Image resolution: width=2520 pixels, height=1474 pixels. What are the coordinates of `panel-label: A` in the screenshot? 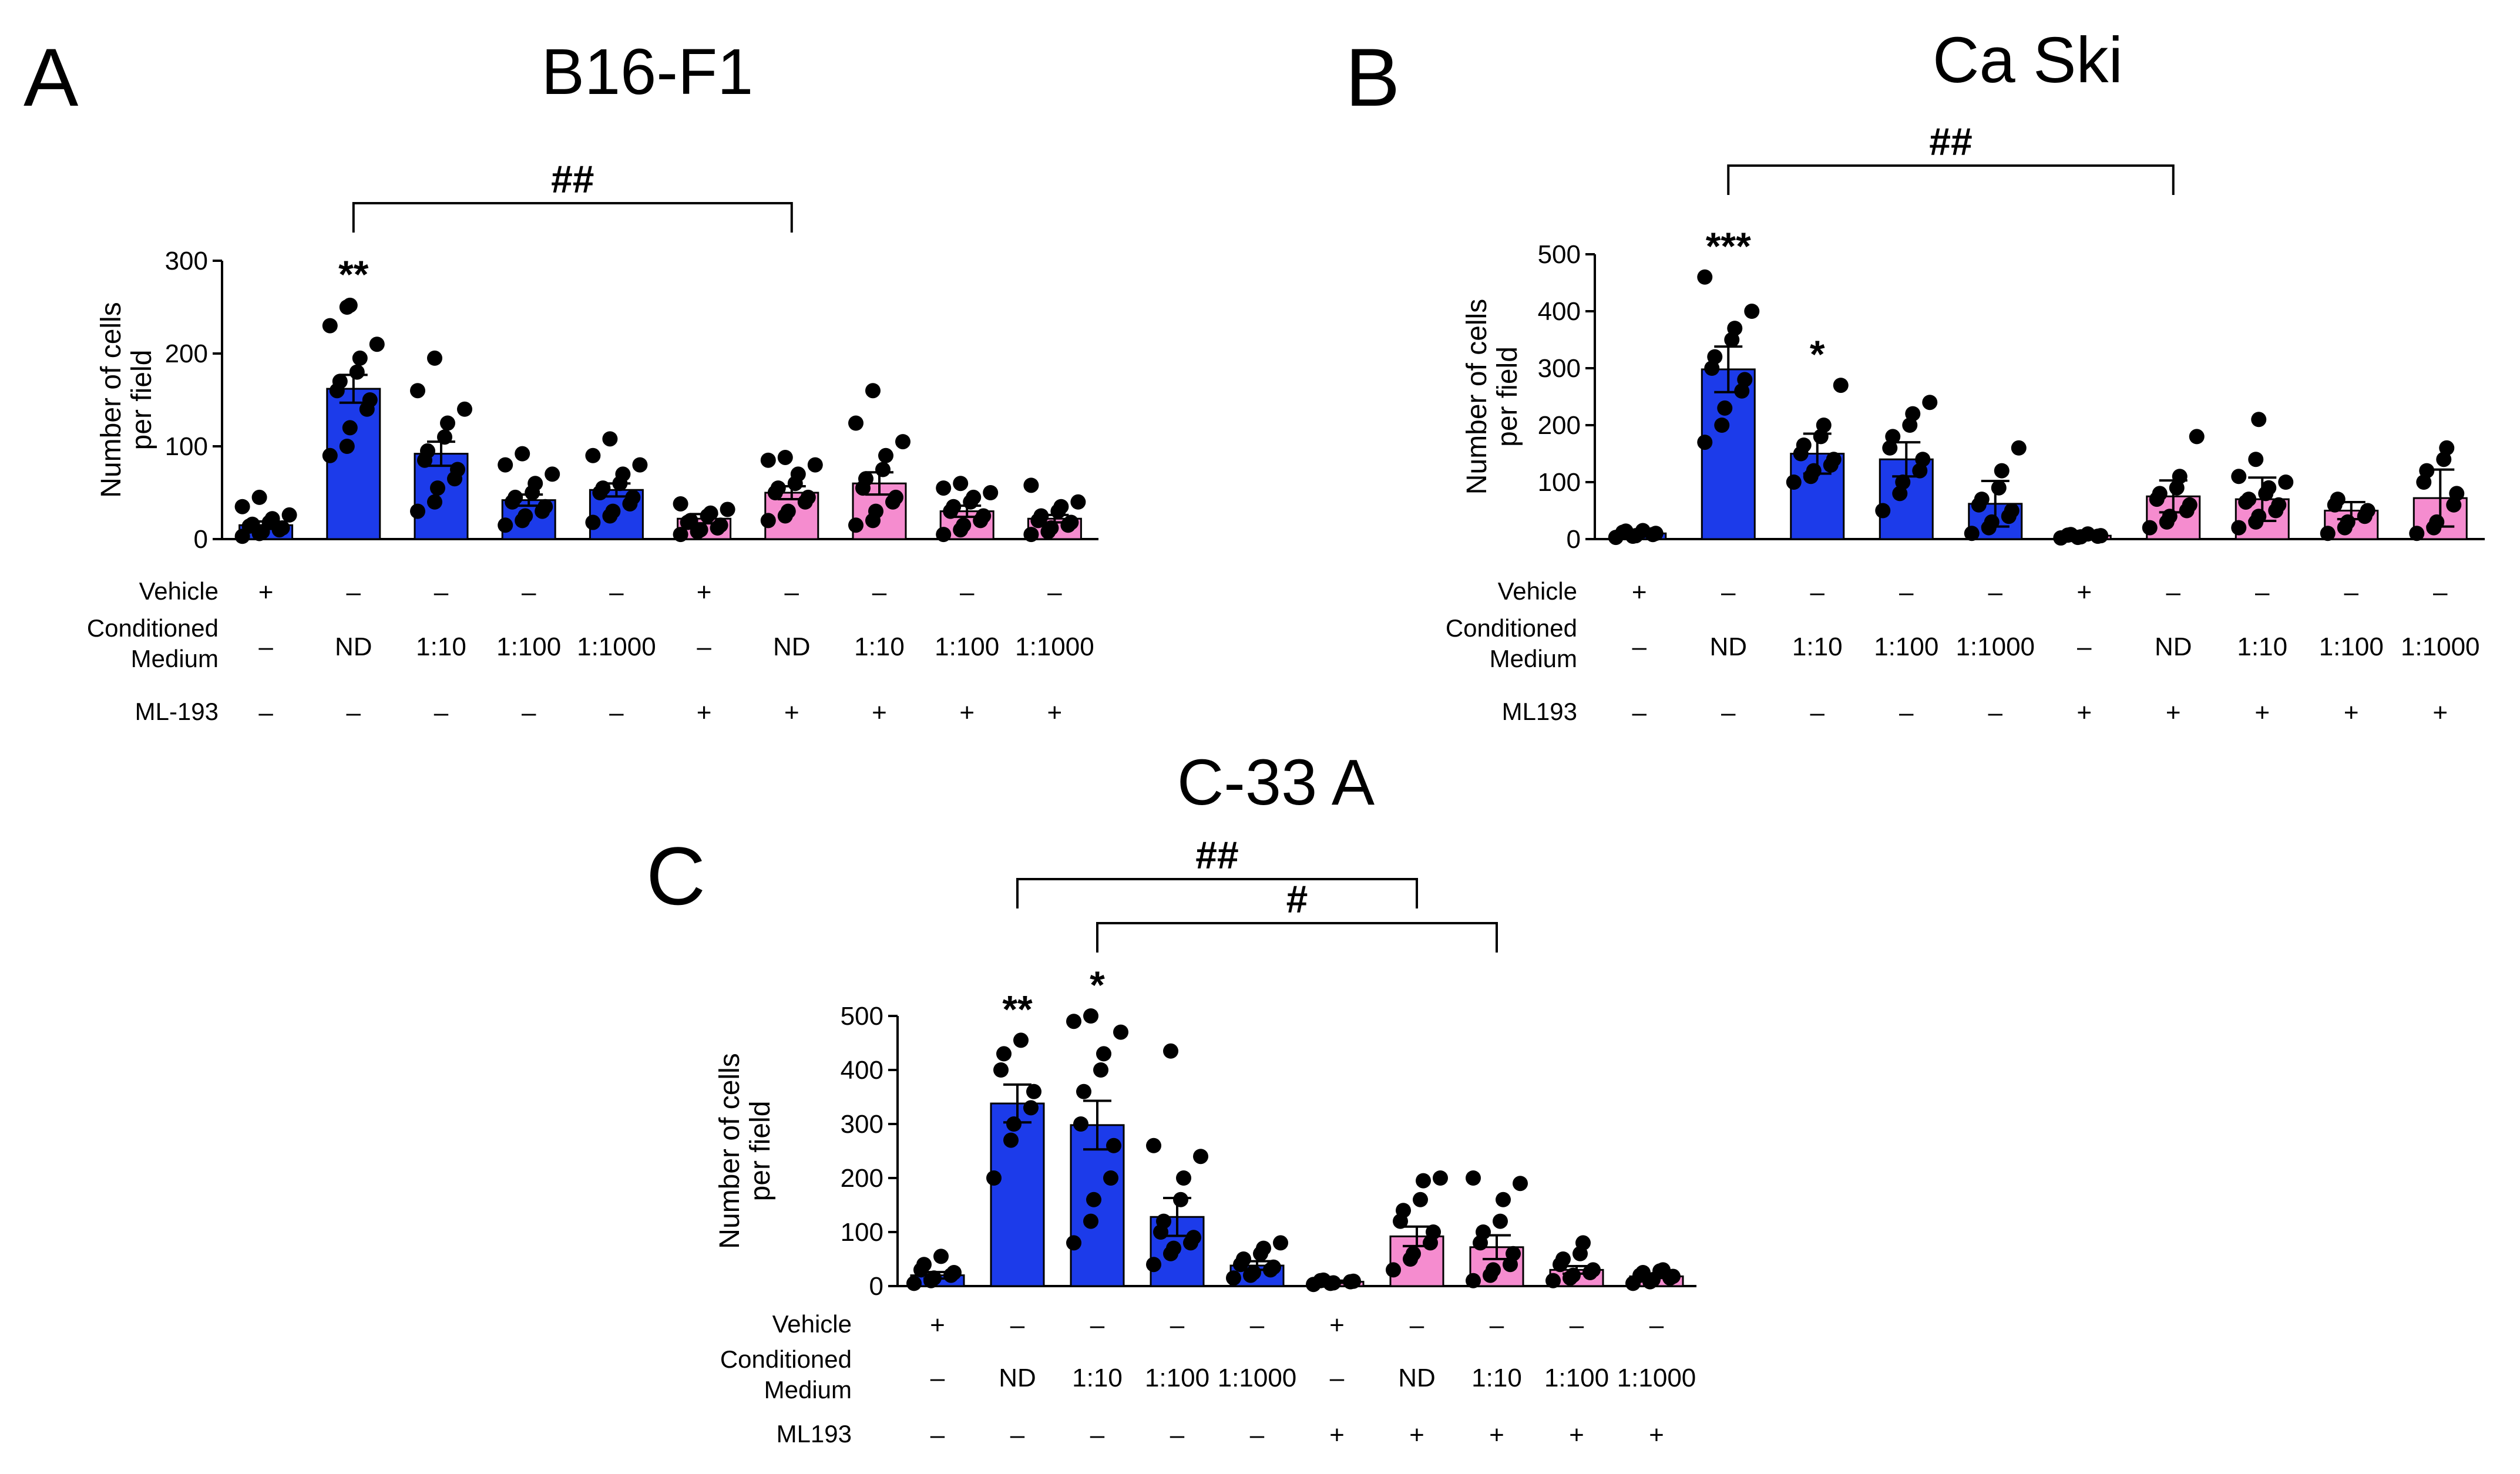 It's located at (51, 77).